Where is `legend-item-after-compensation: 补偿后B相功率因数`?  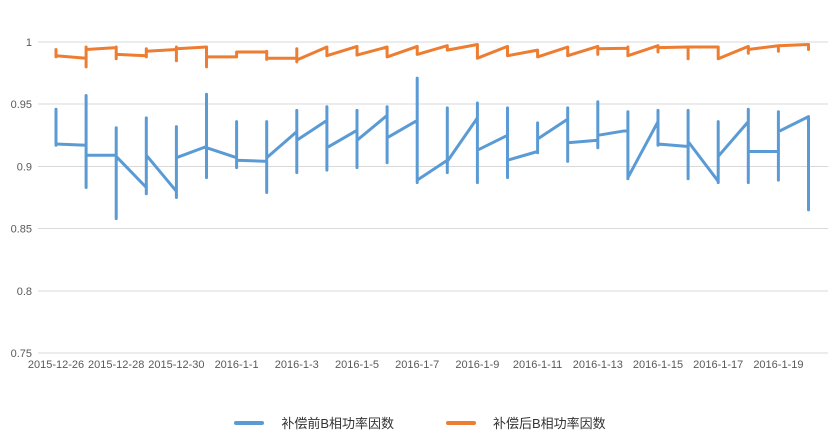
legend-item-after-compensation: 补偿后B相功率因数 is located at coordinates (526, 422).